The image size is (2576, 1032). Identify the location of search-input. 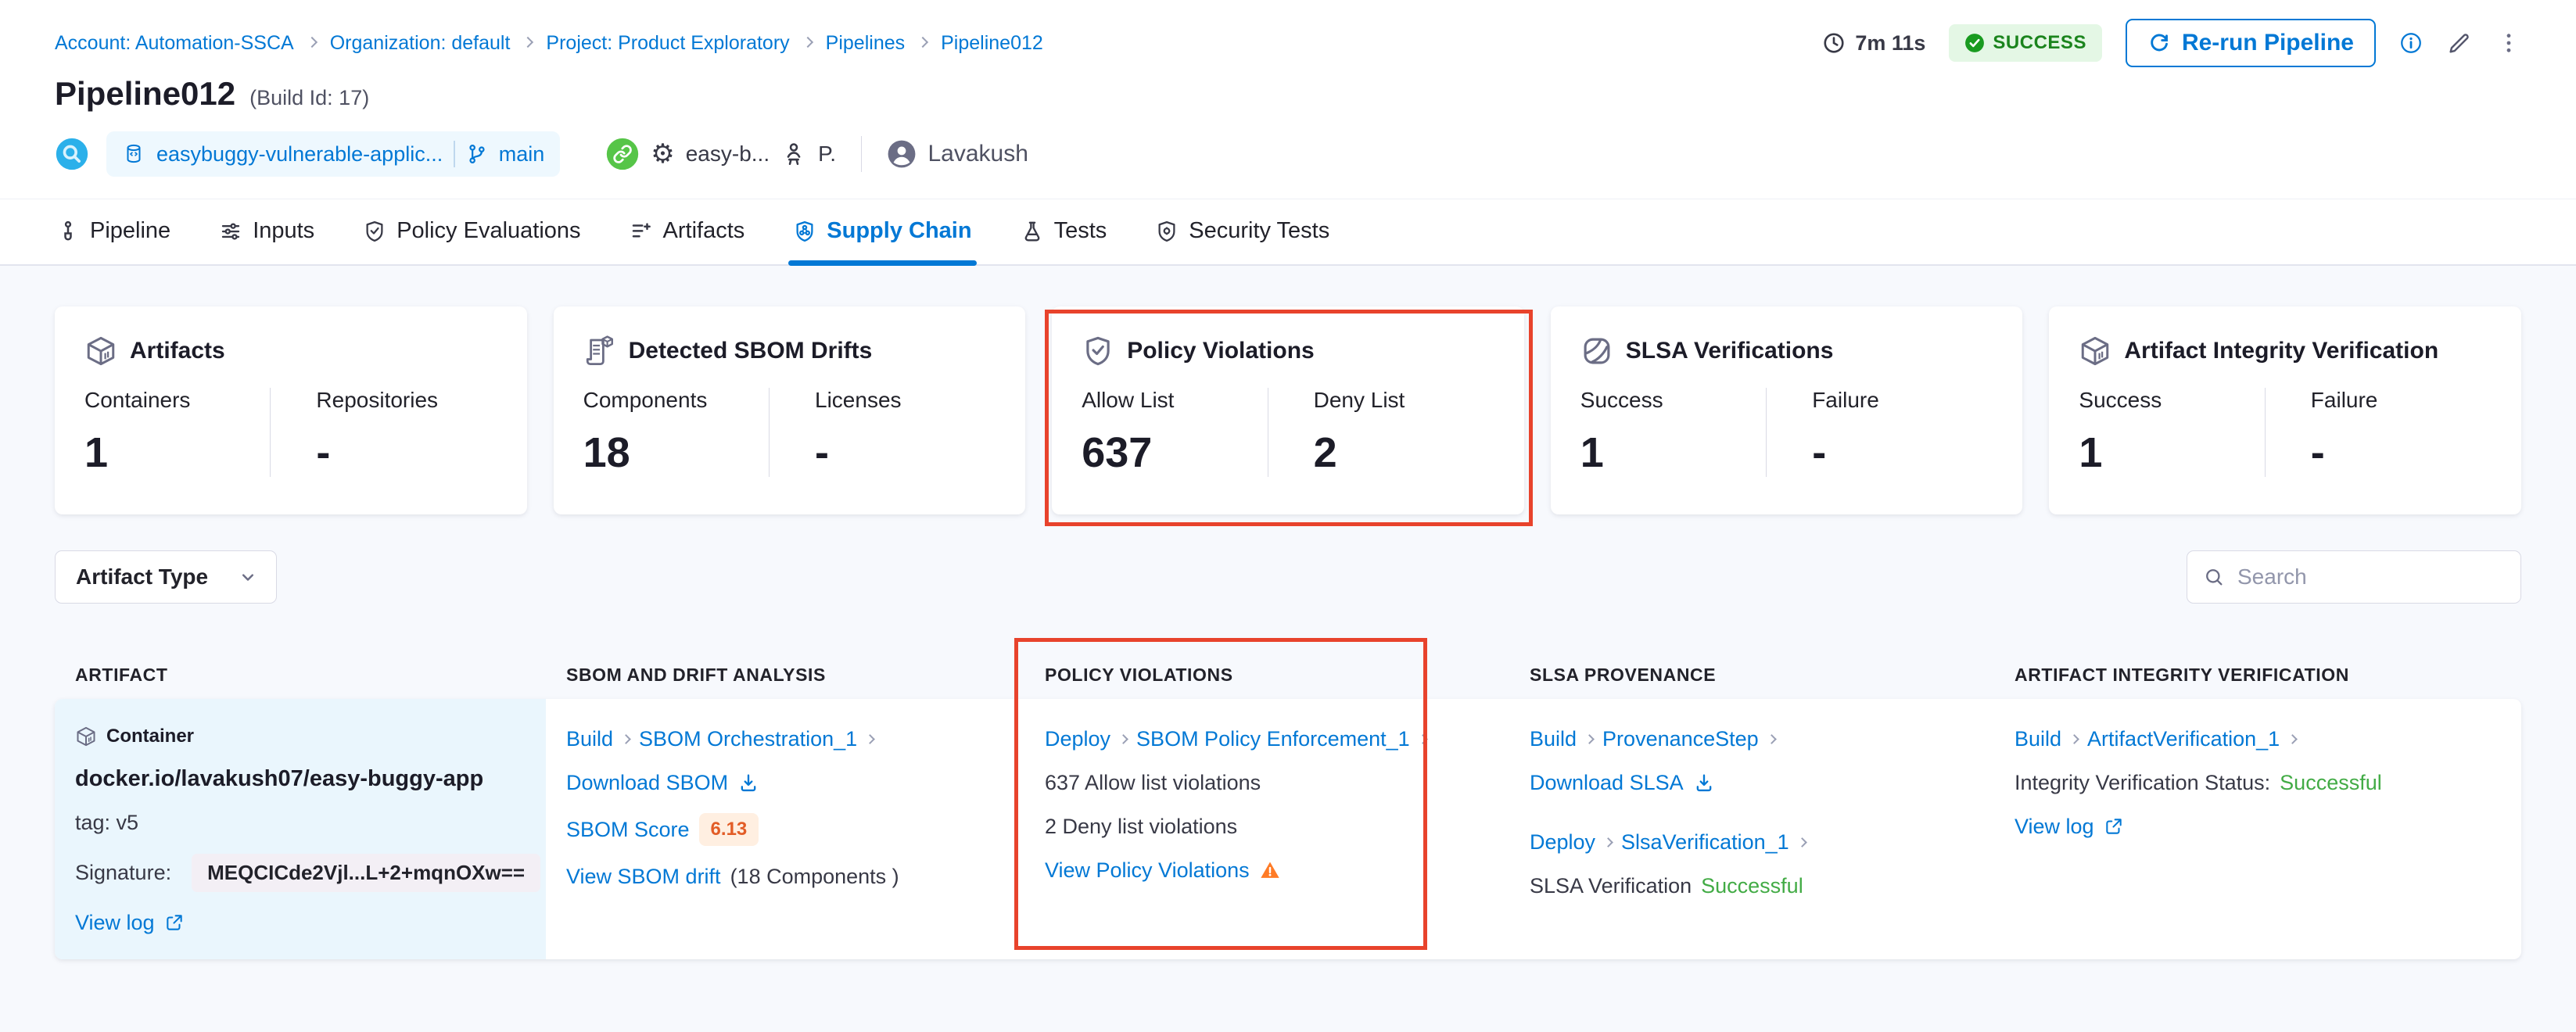
(2378, 576).